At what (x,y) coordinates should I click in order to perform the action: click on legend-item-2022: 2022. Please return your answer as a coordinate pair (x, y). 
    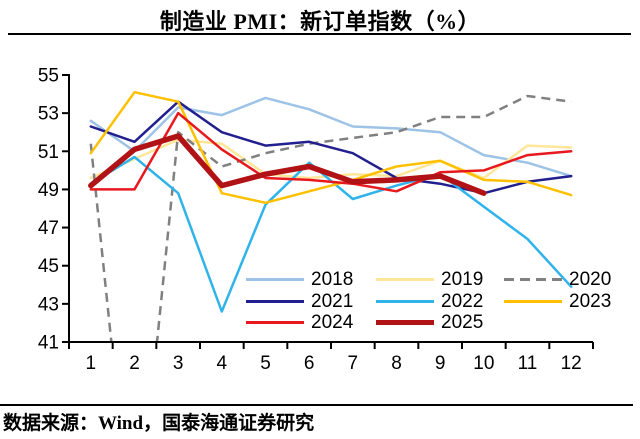
    Looking at the image, I should click on (429, 301).